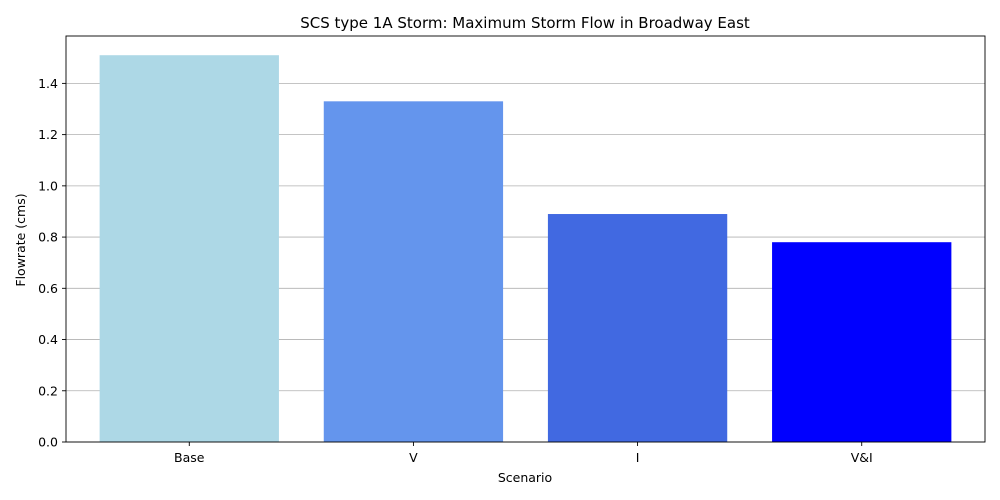 This screenshot has width=1000, height=500. Describe the element at coordinates (189, 457) in the screenshot. I see `x-tick-label: Base` at that location.